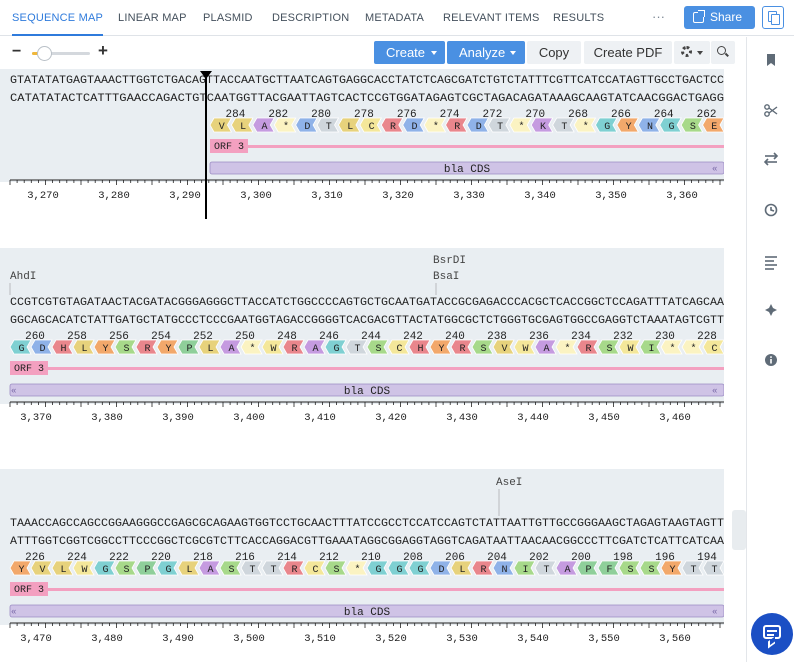 The image size is (794, 662). I want to click on tab-results: RESULTS, so click(579, 18).